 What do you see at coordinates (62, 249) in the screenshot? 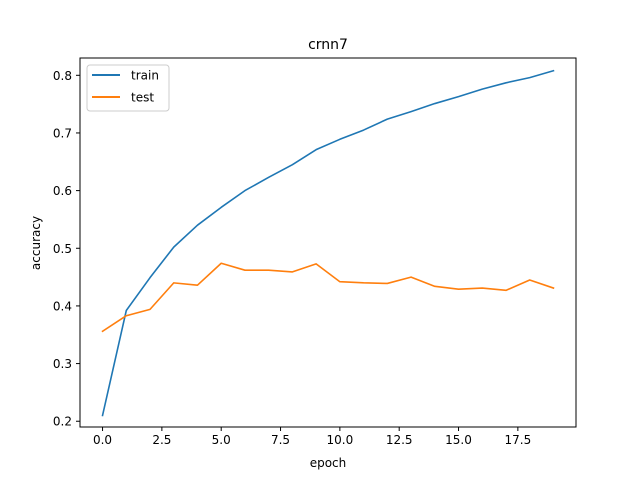
I see `y-tick-label: 0.5` at bounding box center [62, 249].